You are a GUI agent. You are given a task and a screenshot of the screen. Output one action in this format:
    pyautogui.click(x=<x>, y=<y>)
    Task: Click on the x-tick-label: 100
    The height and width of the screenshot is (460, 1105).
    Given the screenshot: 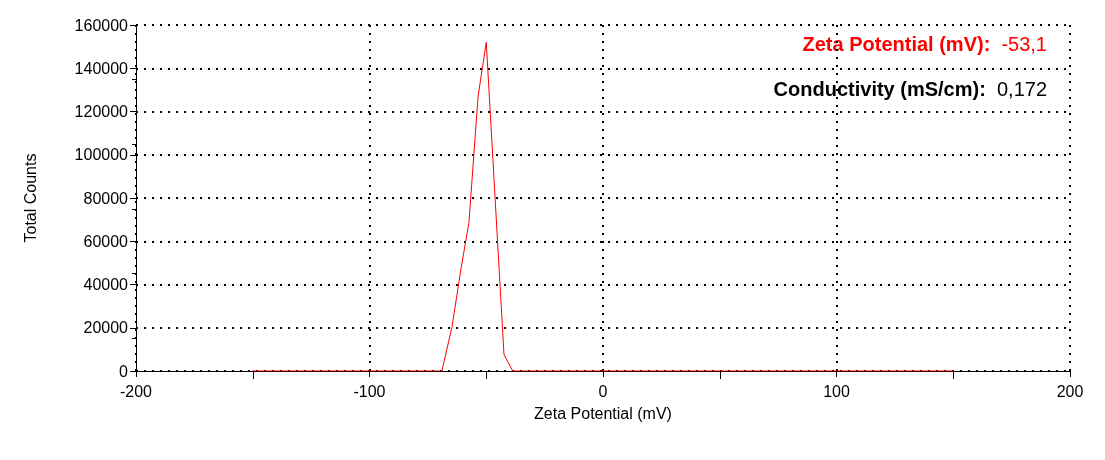 What is the action you would take?
    pyautogui.click(x=836, y=391)
    